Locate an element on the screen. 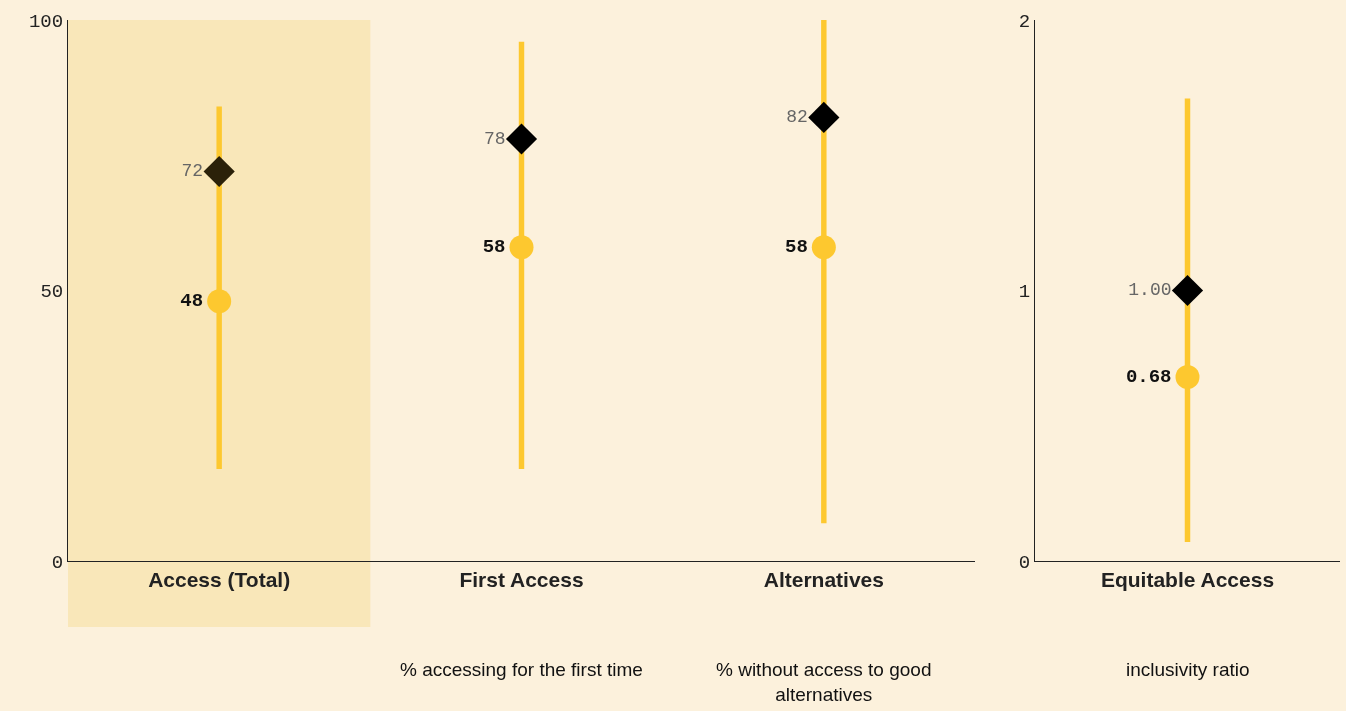 Image resolution: width=1346 pixels, height=711 pixels. data-label: 72 is located at coordinates (192, 170).